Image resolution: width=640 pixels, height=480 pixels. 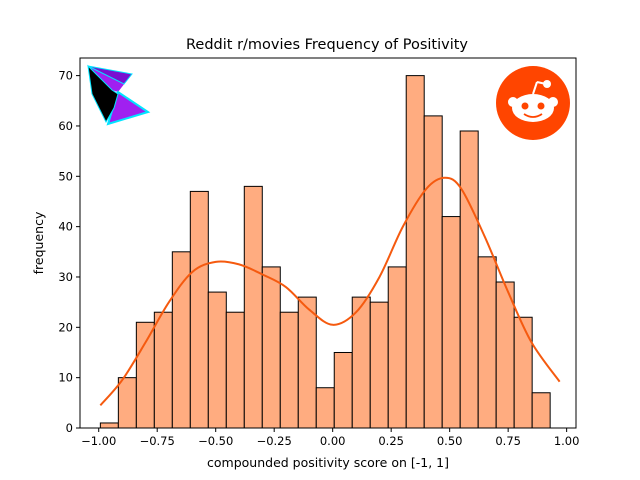 What do you see at coordinates (98, 441) in the screenshot?
I see `x-tick-label: −1.00` at bounding box center [98, 441].